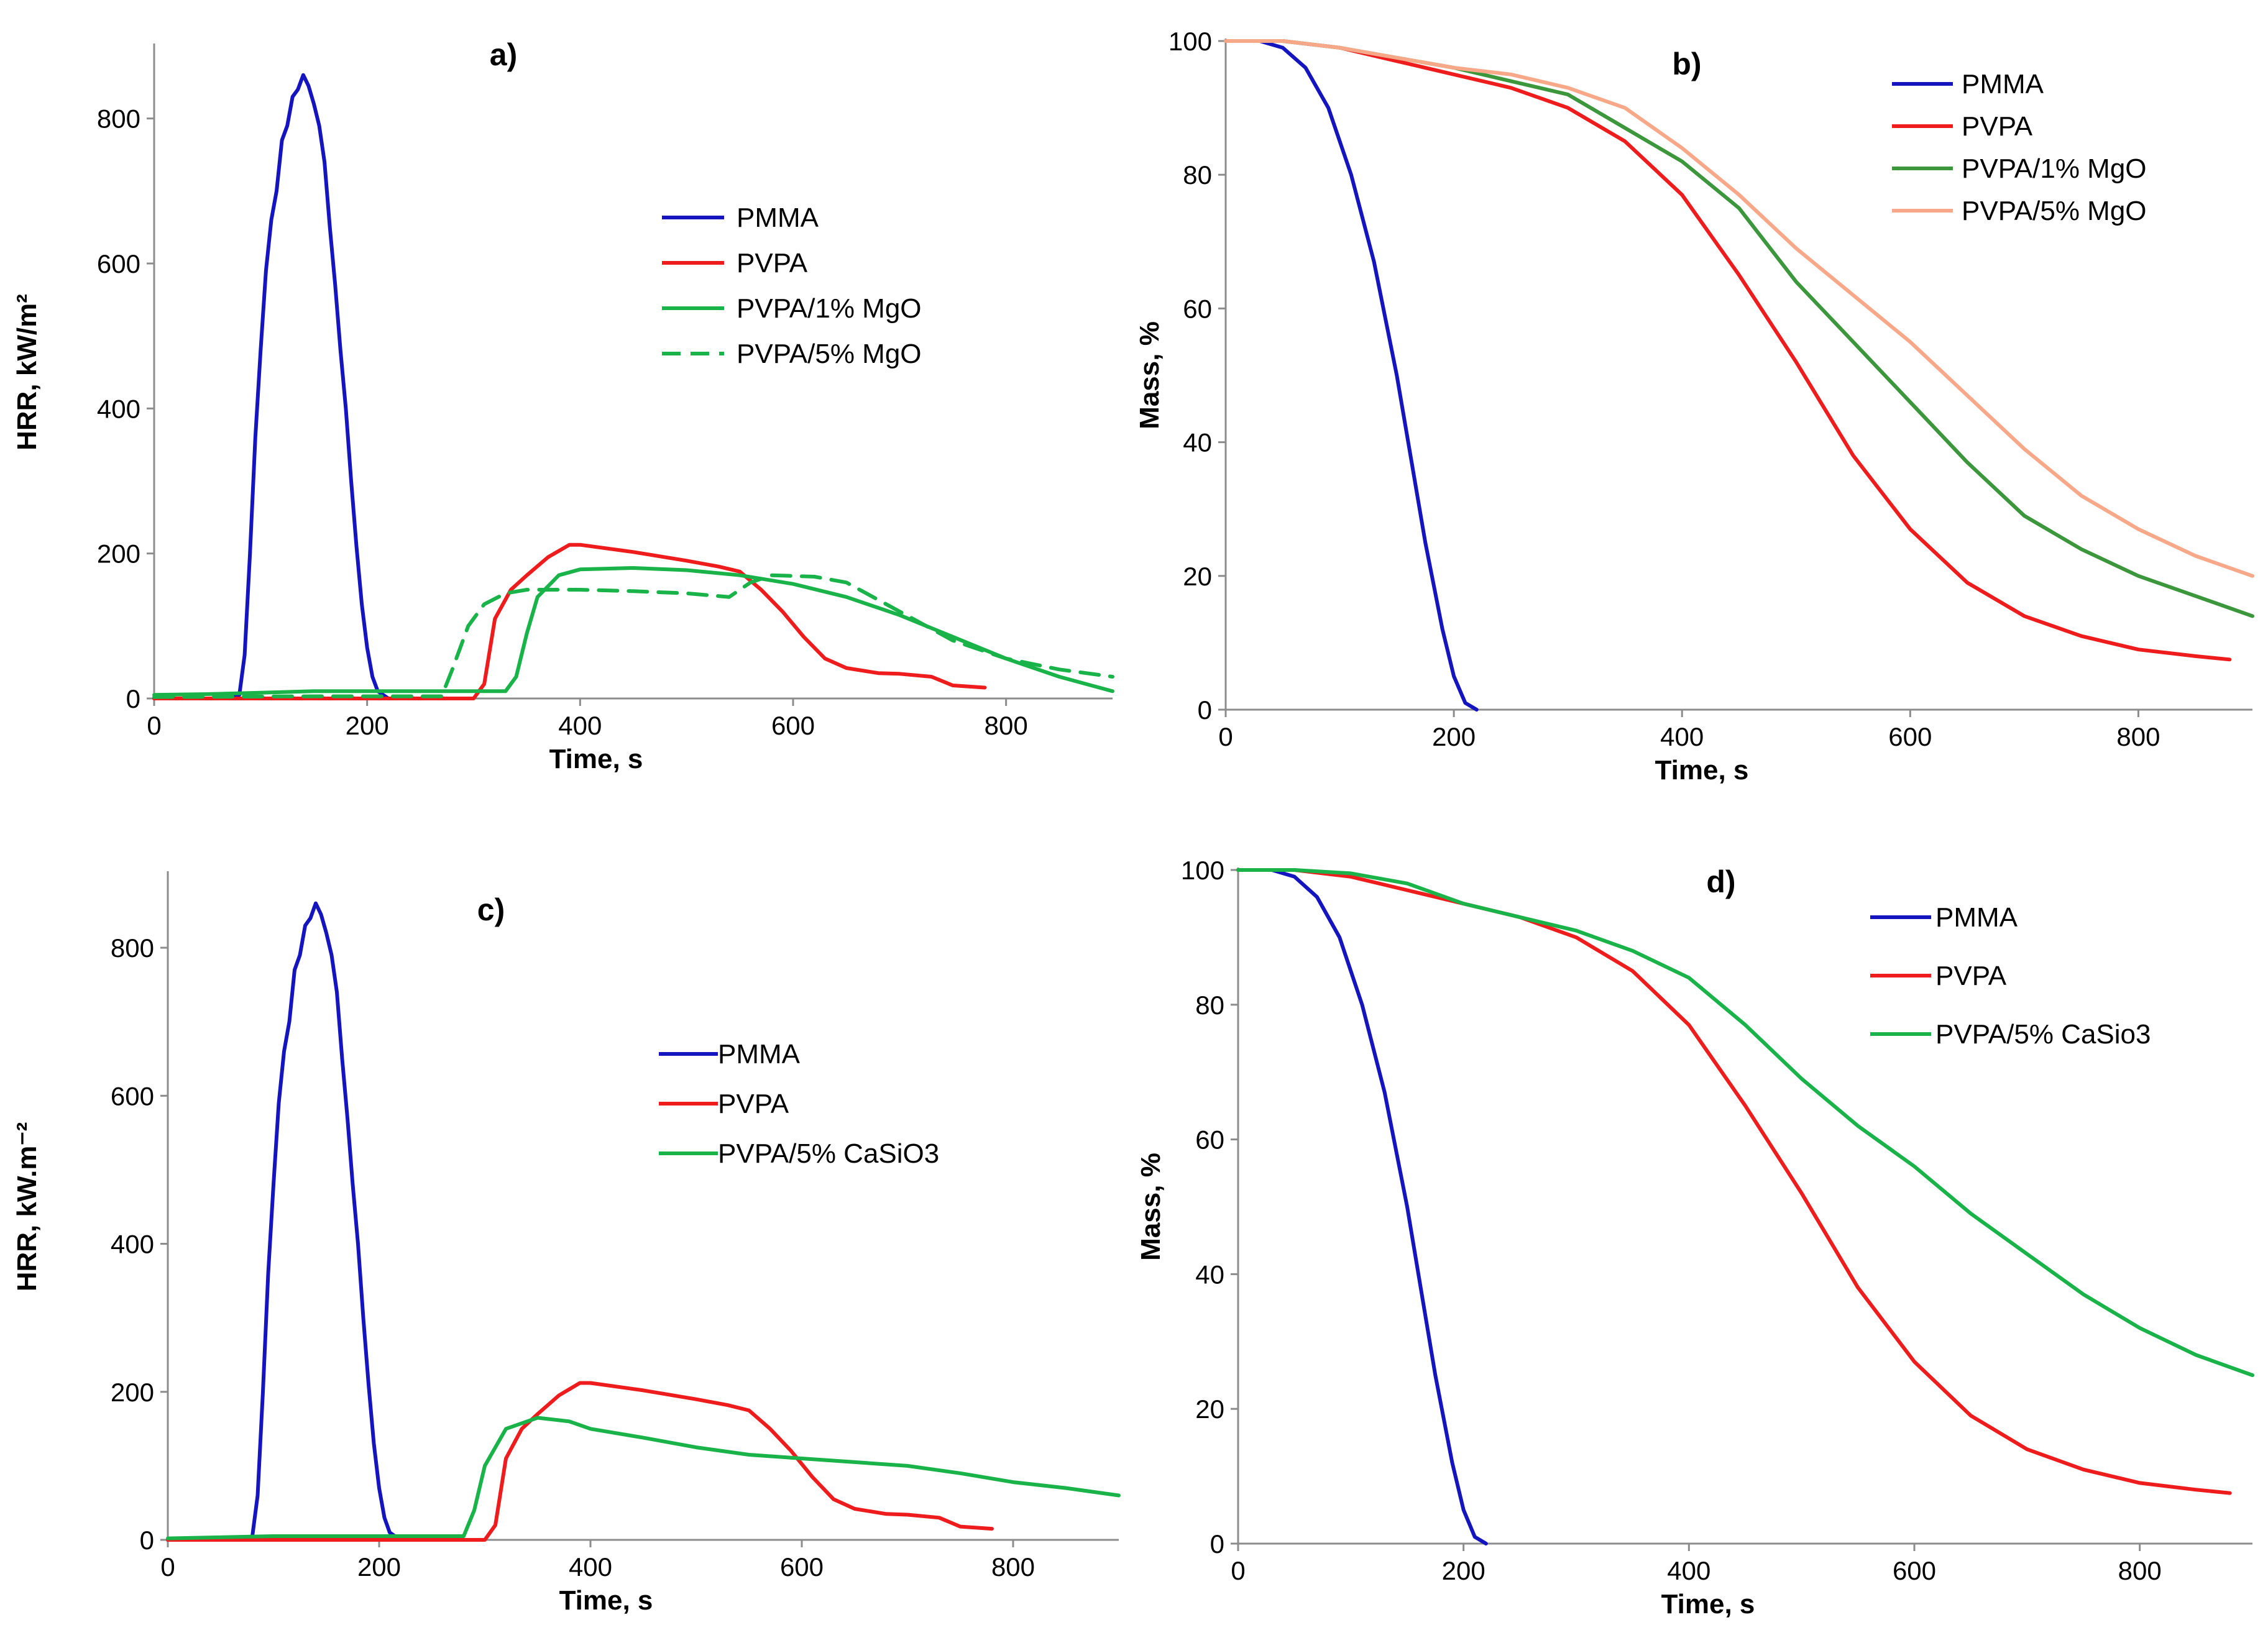 This screenshot has height=1648, width=2268. What do you see at coordinates (828, 1153) in the screenshot?
I see `legend-label: PVPA/5% CaSiO3` at bounding box center [828, 1153].